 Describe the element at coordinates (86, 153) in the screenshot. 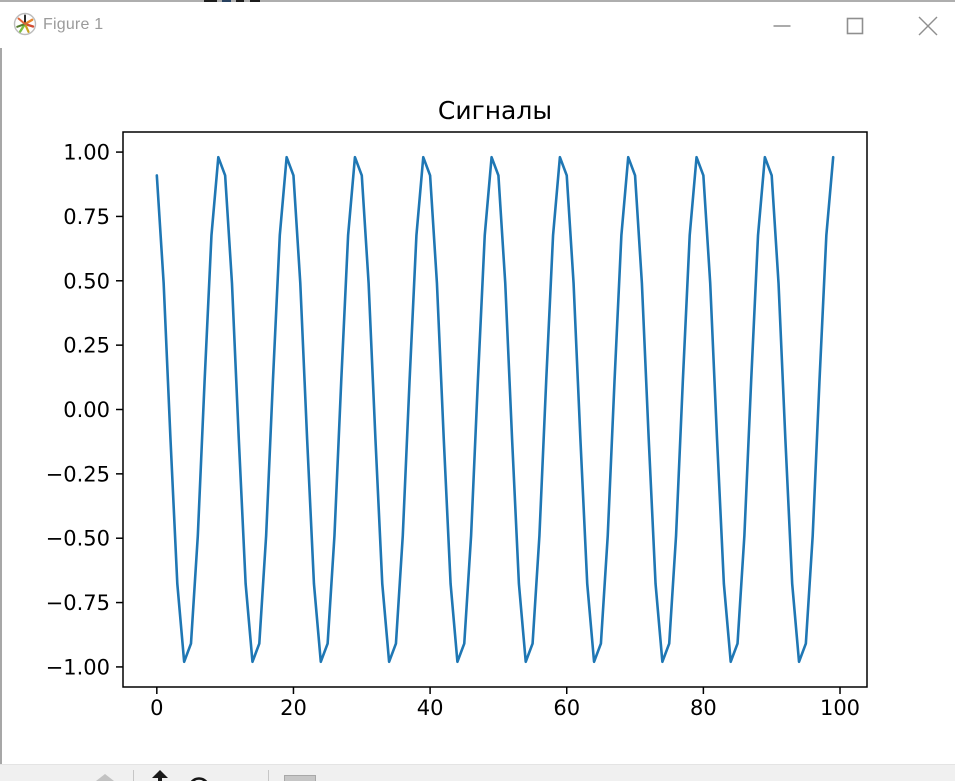

I see `y-tick-label: 1.00` at that location.